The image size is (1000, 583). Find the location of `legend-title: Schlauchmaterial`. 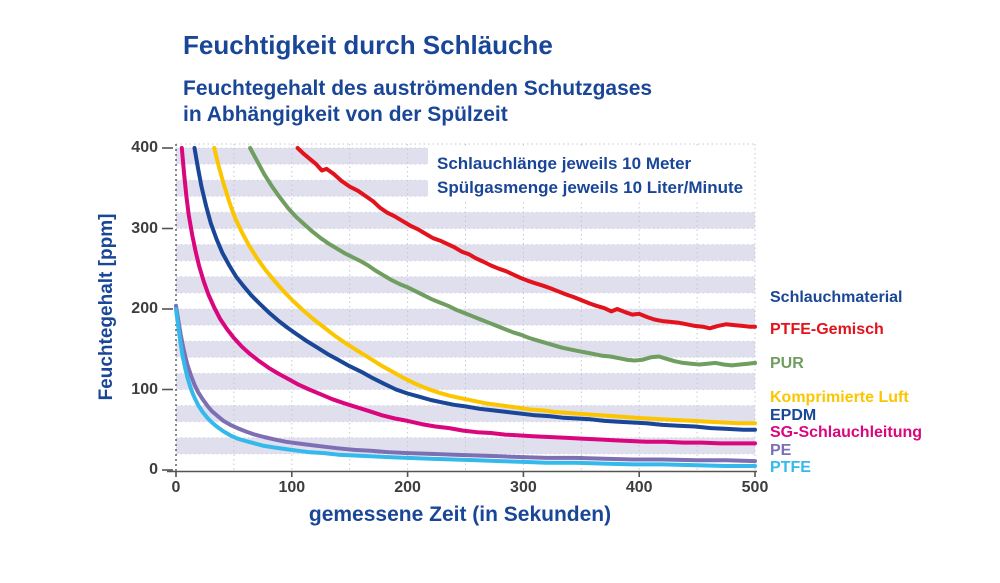

legend-title: Schlauchmaterial is located at coordinates (836, 297).